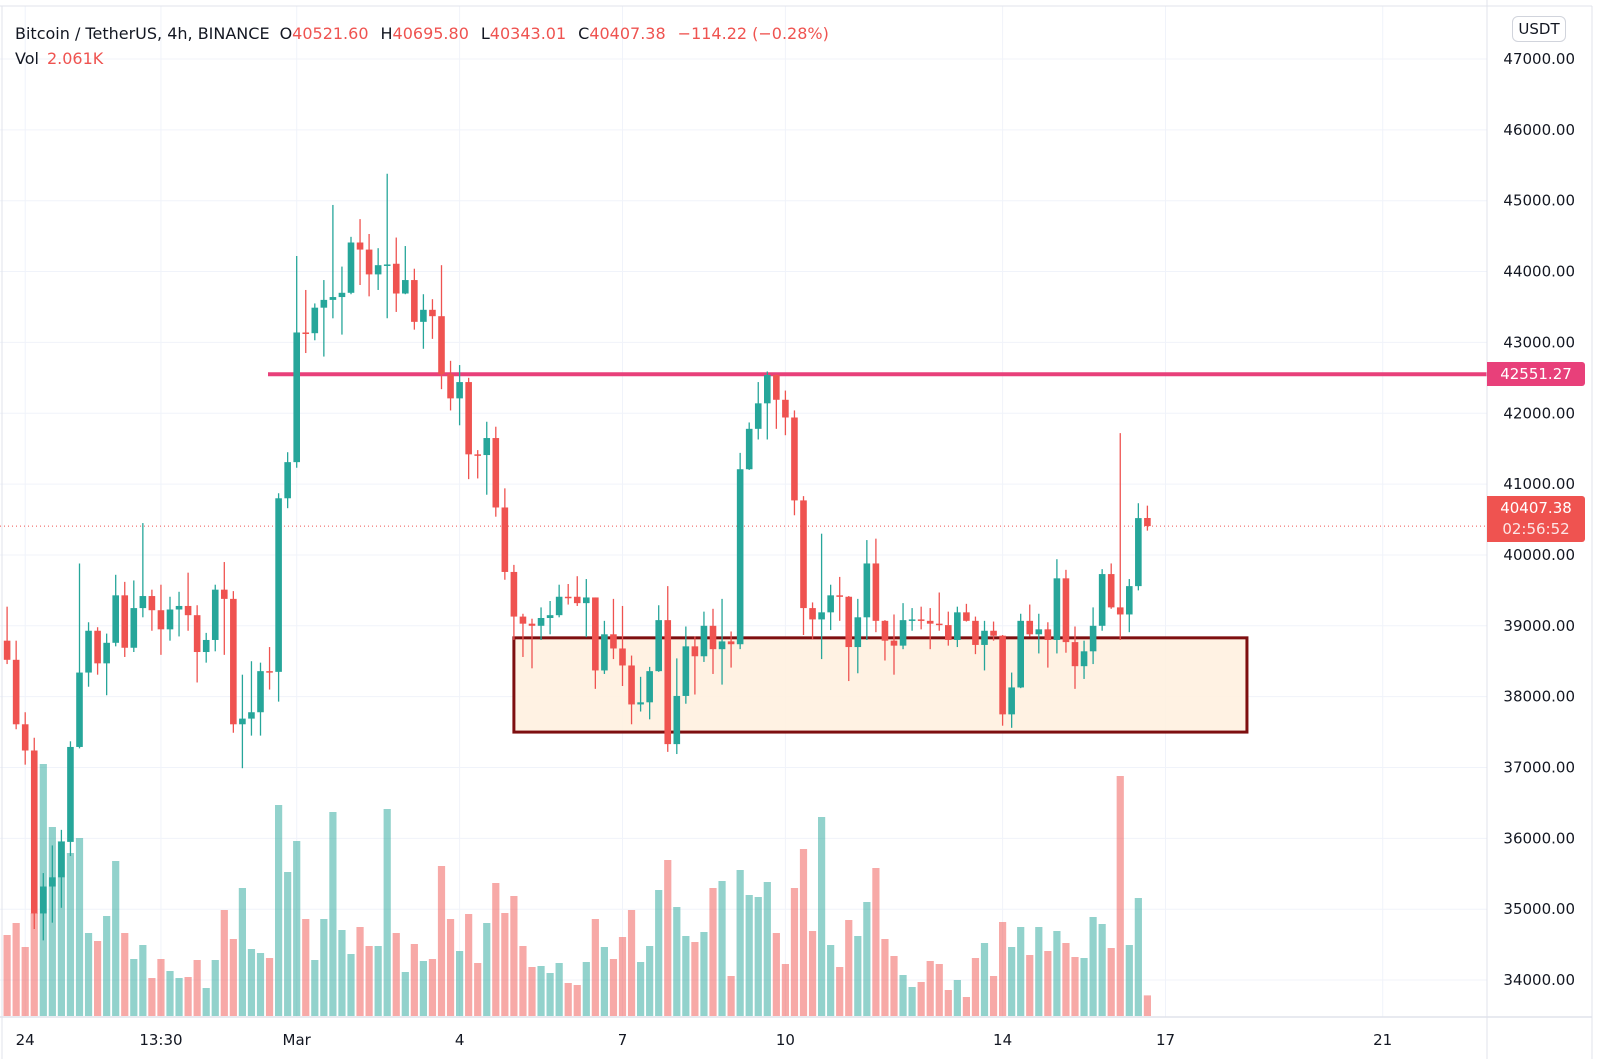 Image resolution: width=1600 pixels, height=1059 pixels. Describe the element at coordinates (880, 685) in the screenshot. I see `support-zone-rectangle` at that location.